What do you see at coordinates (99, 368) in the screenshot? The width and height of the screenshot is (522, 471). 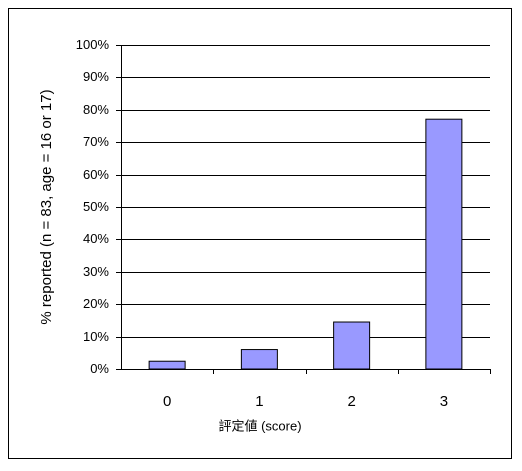 I see `y-tick-label: 0%` at bounding box center [99, 368].